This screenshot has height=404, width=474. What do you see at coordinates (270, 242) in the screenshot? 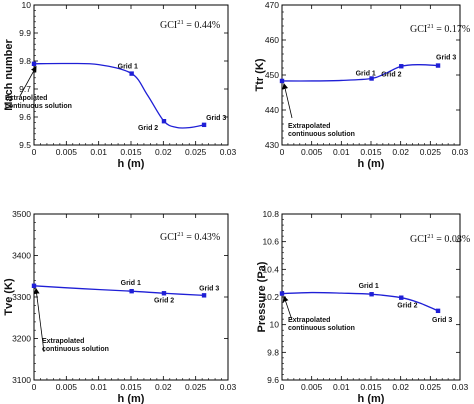
I see `y-tick-label: 10.6` at bounding box center [270, 242].